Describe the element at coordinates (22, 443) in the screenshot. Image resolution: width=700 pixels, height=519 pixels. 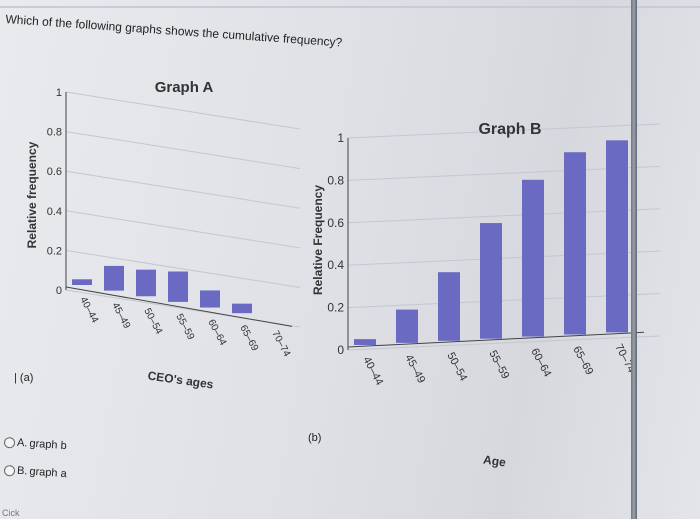
I see `option-a-letter: A.` at that location.